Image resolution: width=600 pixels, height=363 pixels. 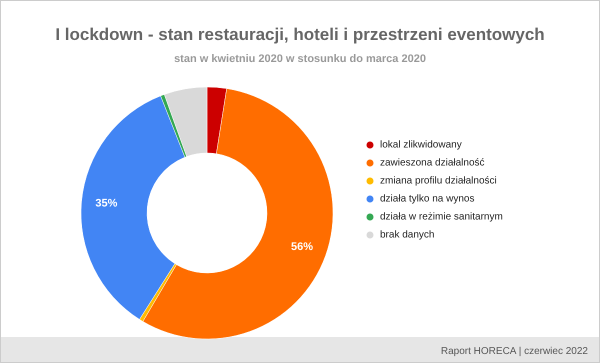 What do you see at coordinates (300, 34) in the screenshot?
I see `chart-title: I lockdown - stan restauracji, hoteli i przestrzeni eventowych` at bounding box center [300, 34].